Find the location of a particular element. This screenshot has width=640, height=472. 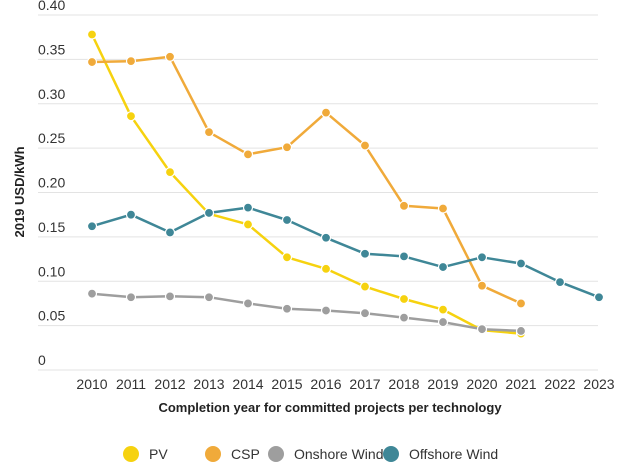

legend-label: PV is located at coordinates (158, 454).